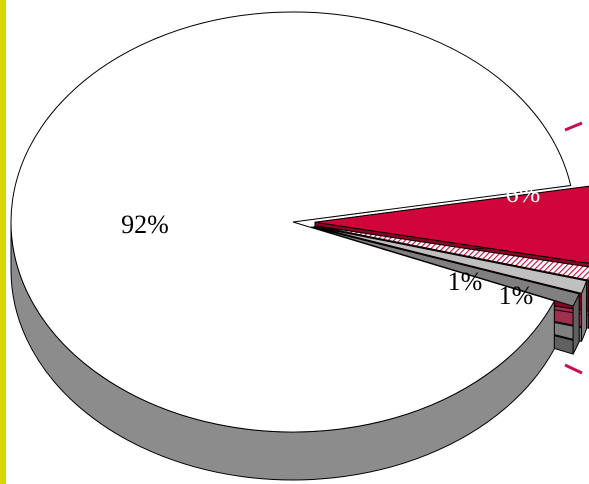  What do you see at coordinates (3, 242) in the screenshot?
I see `left-accent-bar` at bounding box center [3, 242].